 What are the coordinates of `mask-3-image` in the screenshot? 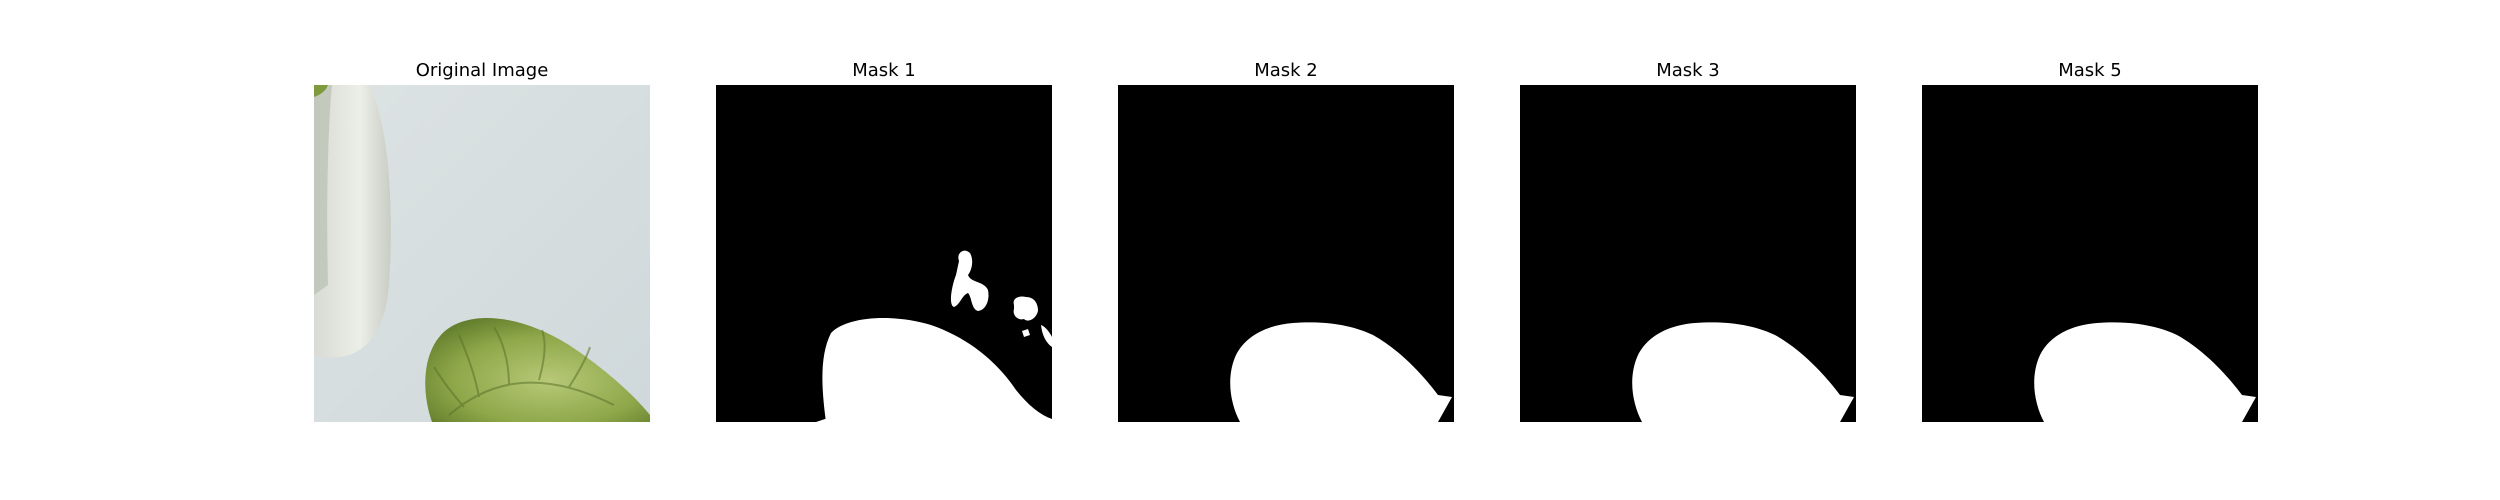 It's located at (1688, 253).